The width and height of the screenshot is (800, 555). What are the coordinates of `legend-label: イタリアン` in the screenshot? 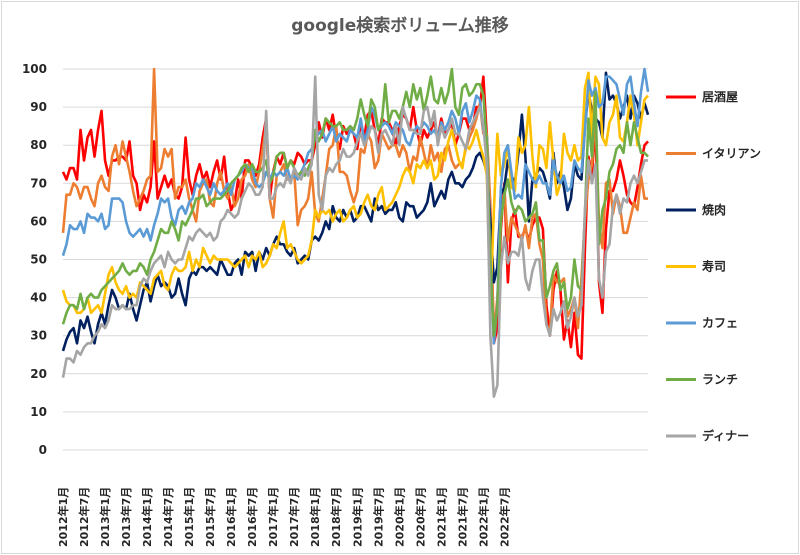 It's located at (731, 154).